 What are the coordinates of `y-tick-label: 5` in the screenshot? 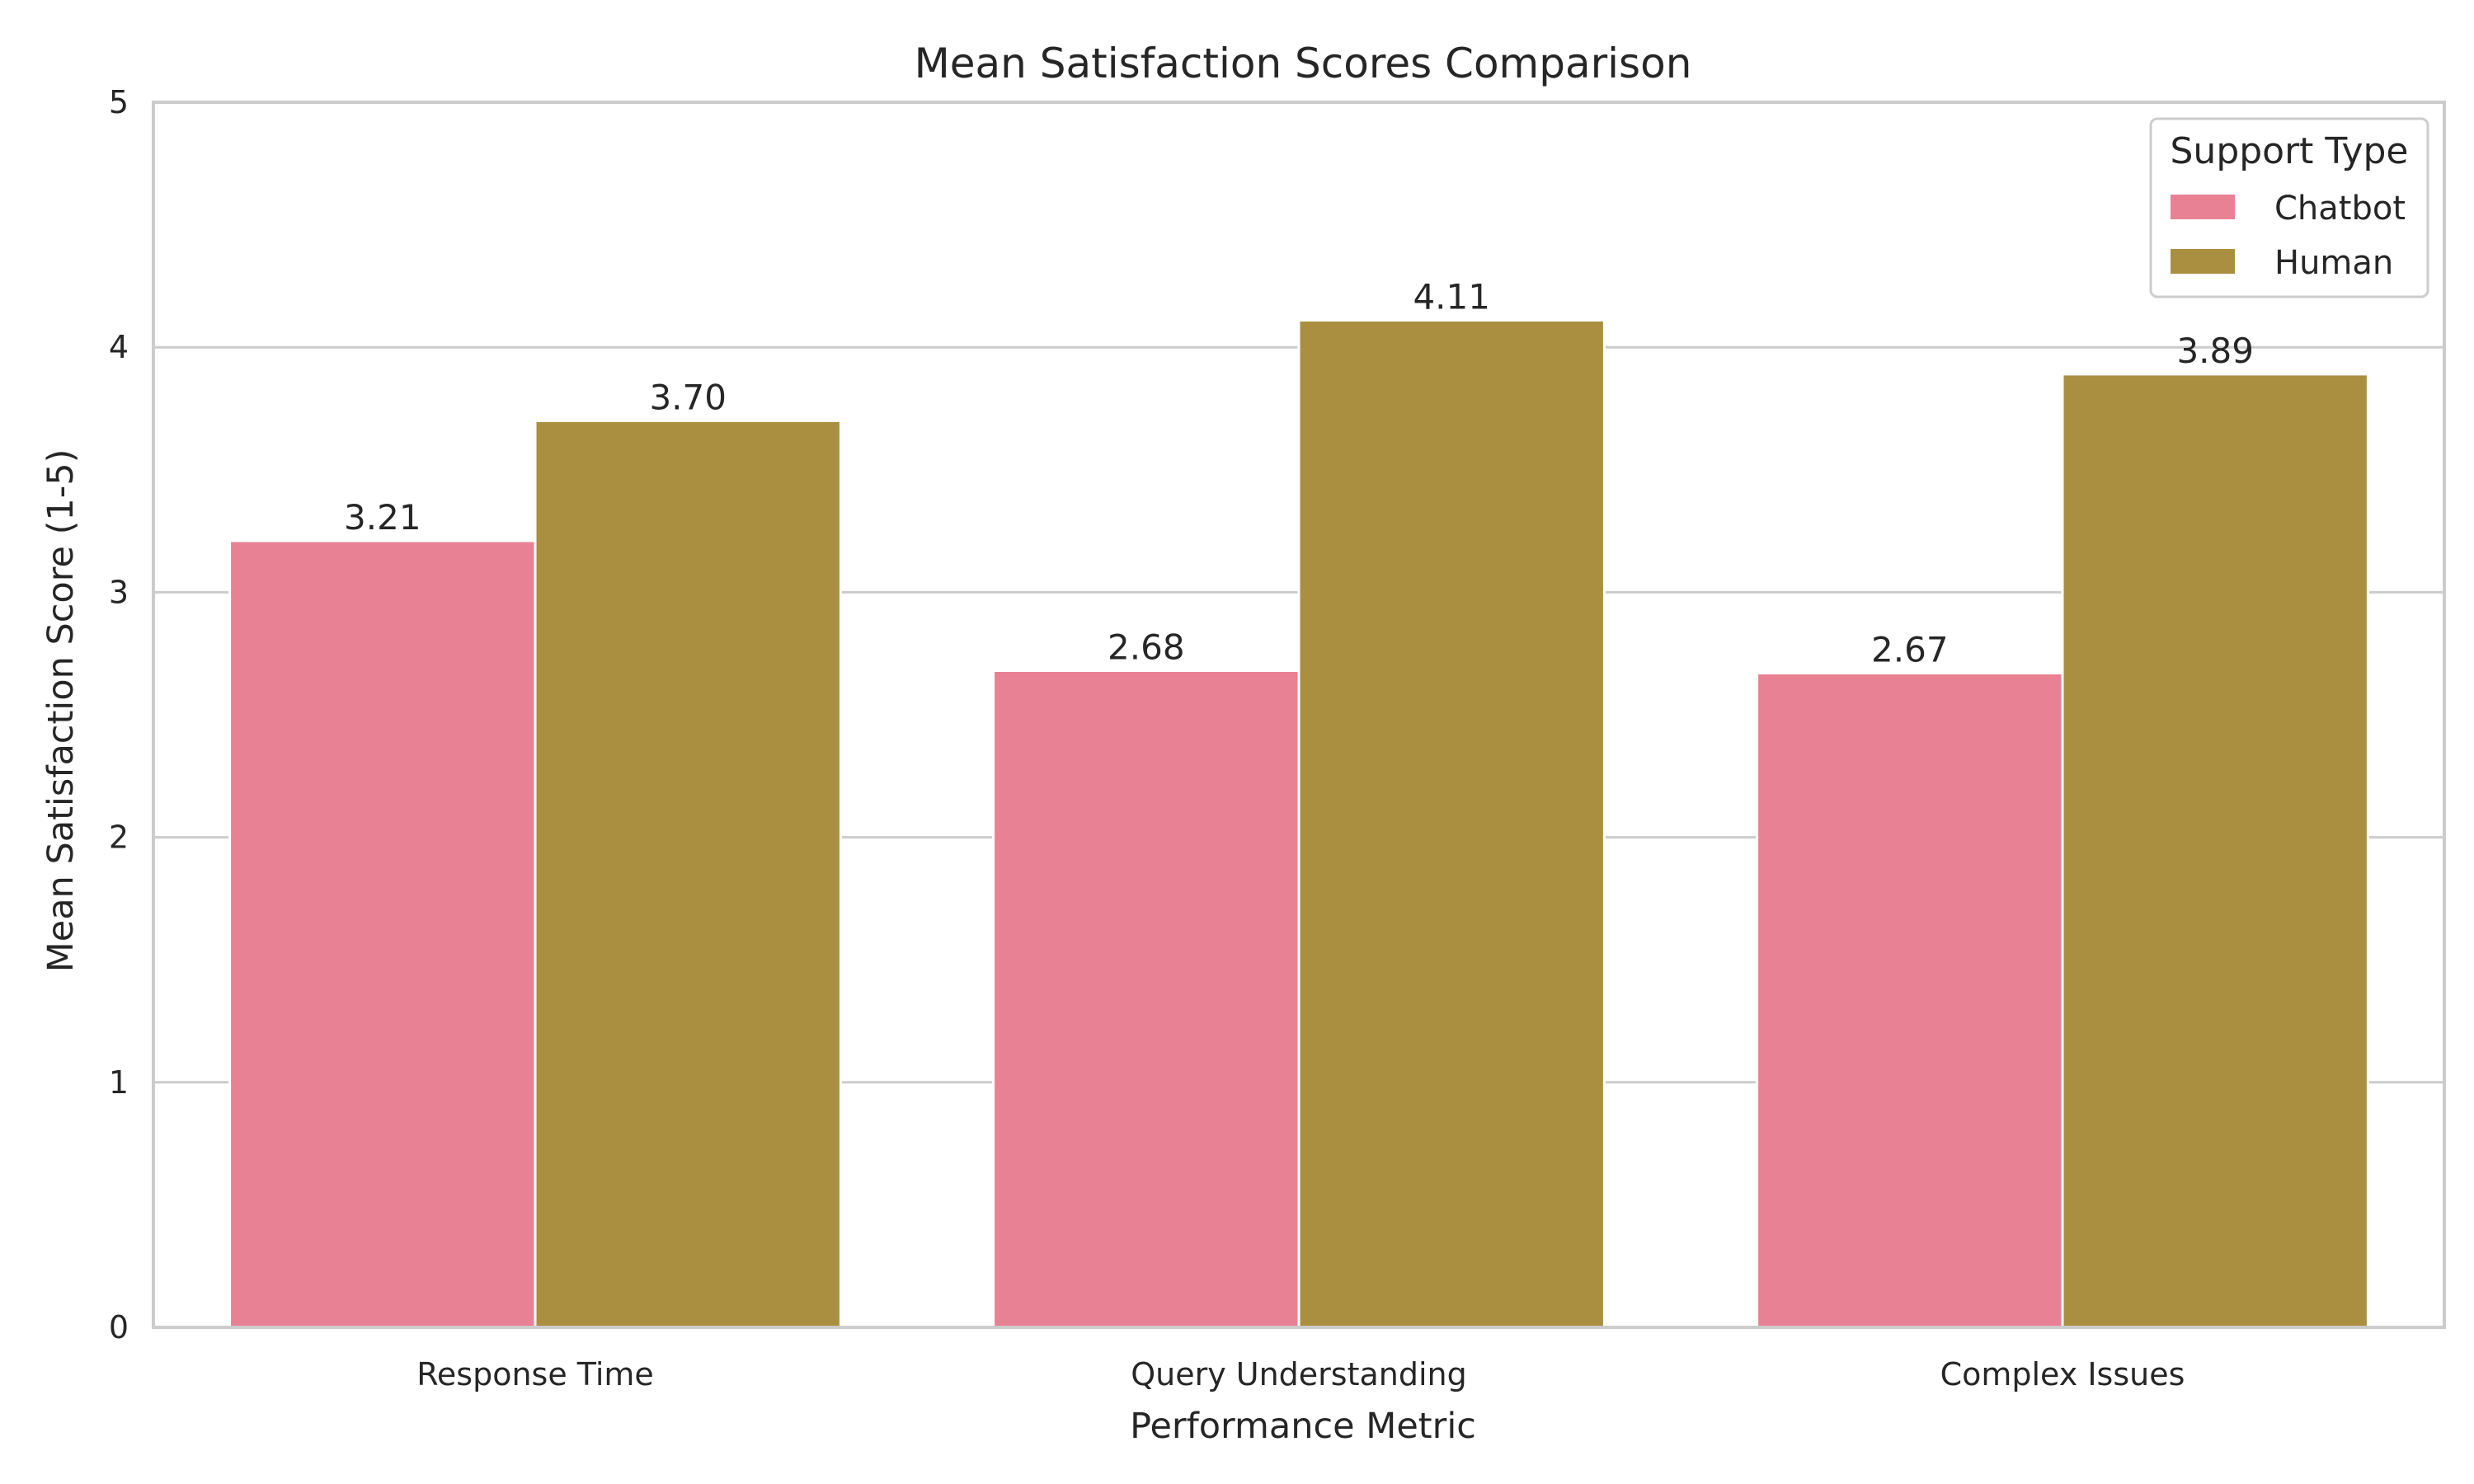 It's located at (119, 102).